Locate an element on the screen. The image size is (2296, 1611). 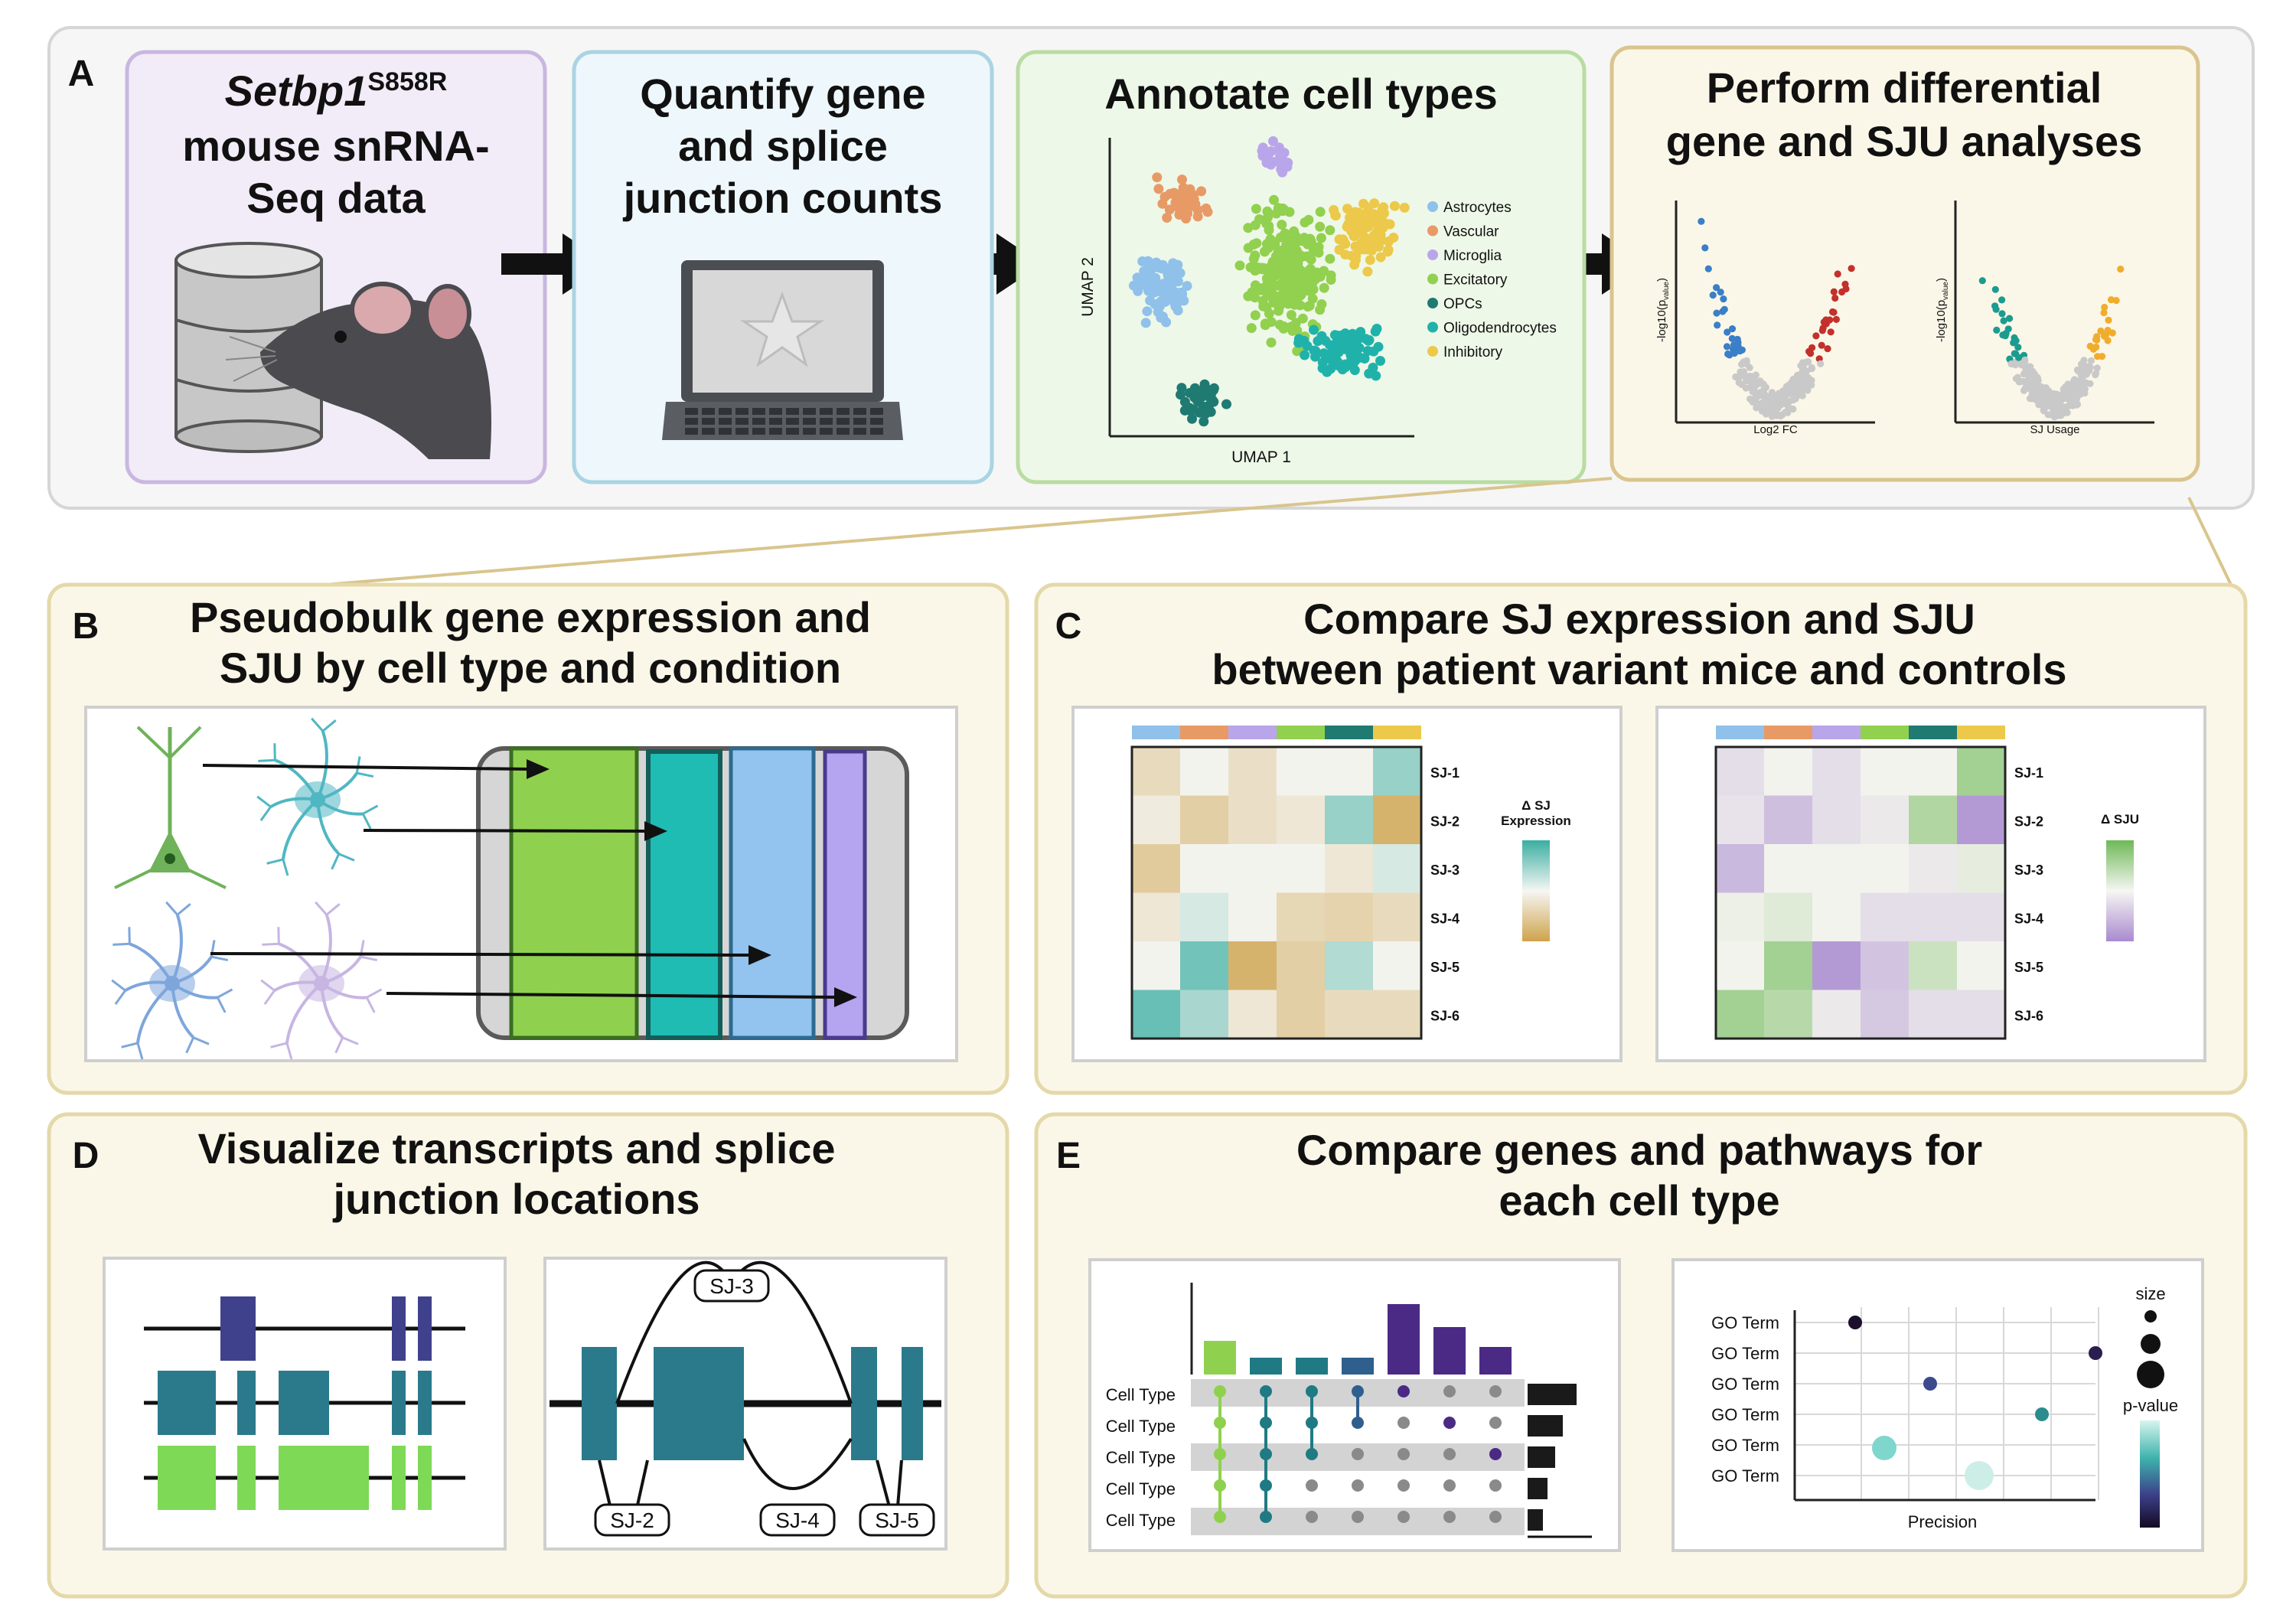
legend-label: Astrocytes is located at coordinates (1477, 208).